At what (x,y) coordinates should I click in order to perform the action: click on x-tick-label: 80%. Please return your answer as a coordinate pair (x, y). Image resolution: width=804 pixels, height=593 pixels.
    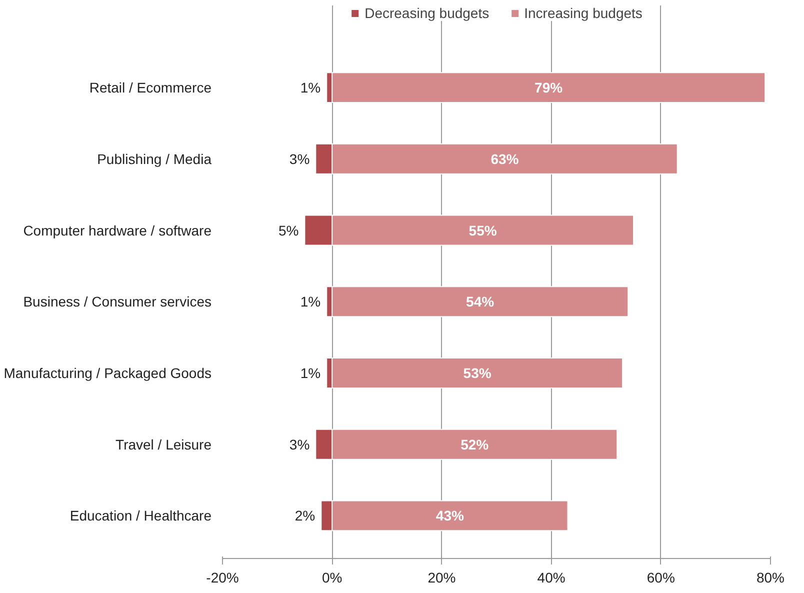
    Looking at the image, I should click on (770, 578).